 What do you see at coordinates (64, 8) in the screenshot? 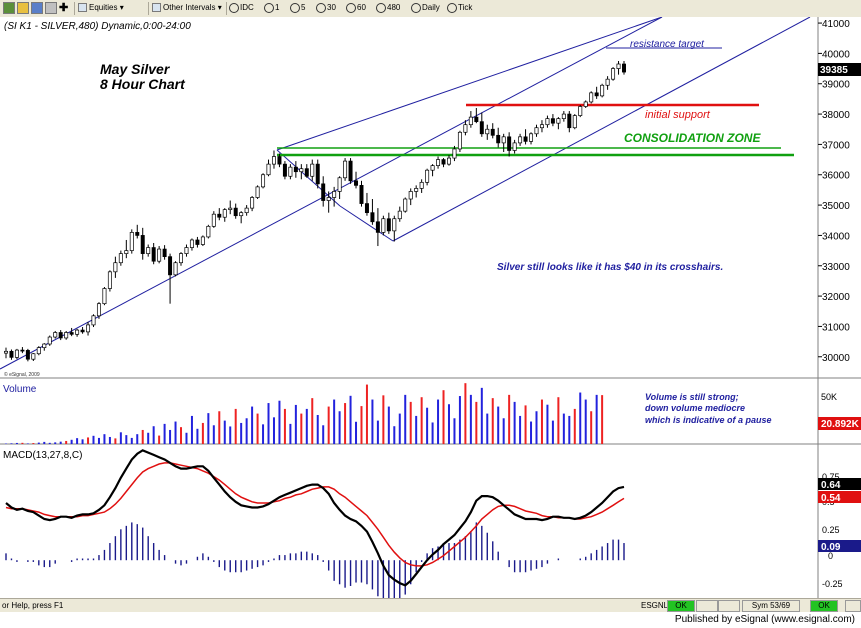
I see `plus-icon: ✚` at bounding box center [64, 8].